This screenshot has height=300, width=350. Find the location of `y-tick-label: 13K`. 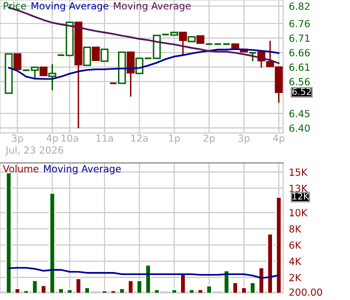

y-tick-label: 13K is located at coordinates (299, 188).